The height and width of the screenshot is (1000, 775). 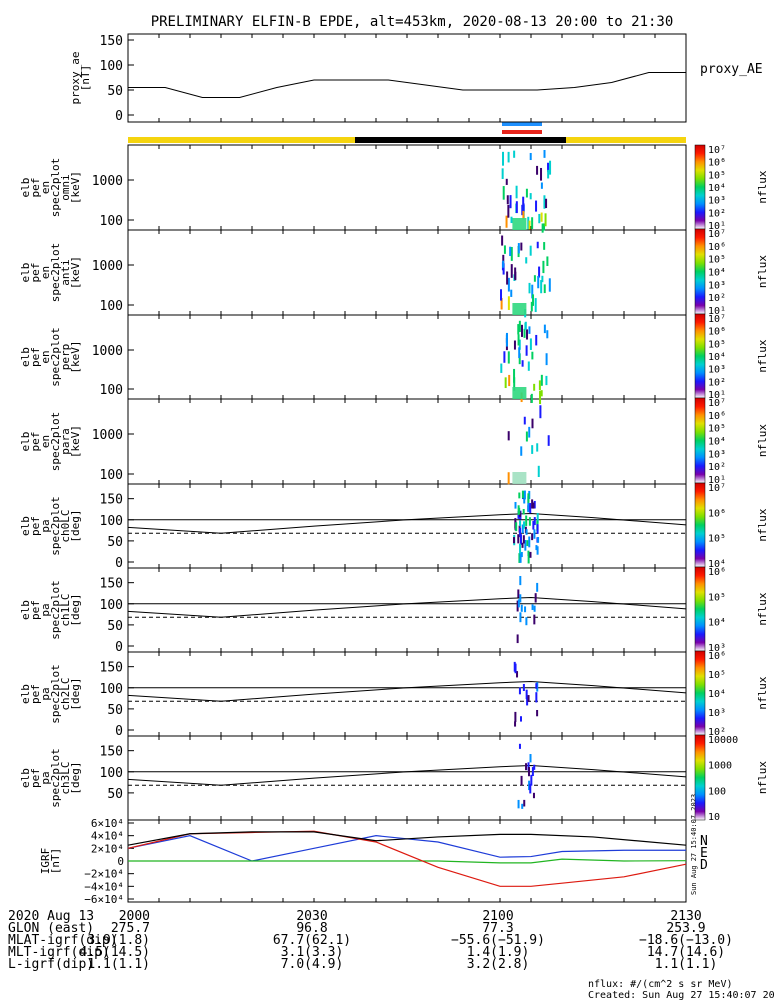 I want to click on y-label-line: pef, so click(x=35, y=357).